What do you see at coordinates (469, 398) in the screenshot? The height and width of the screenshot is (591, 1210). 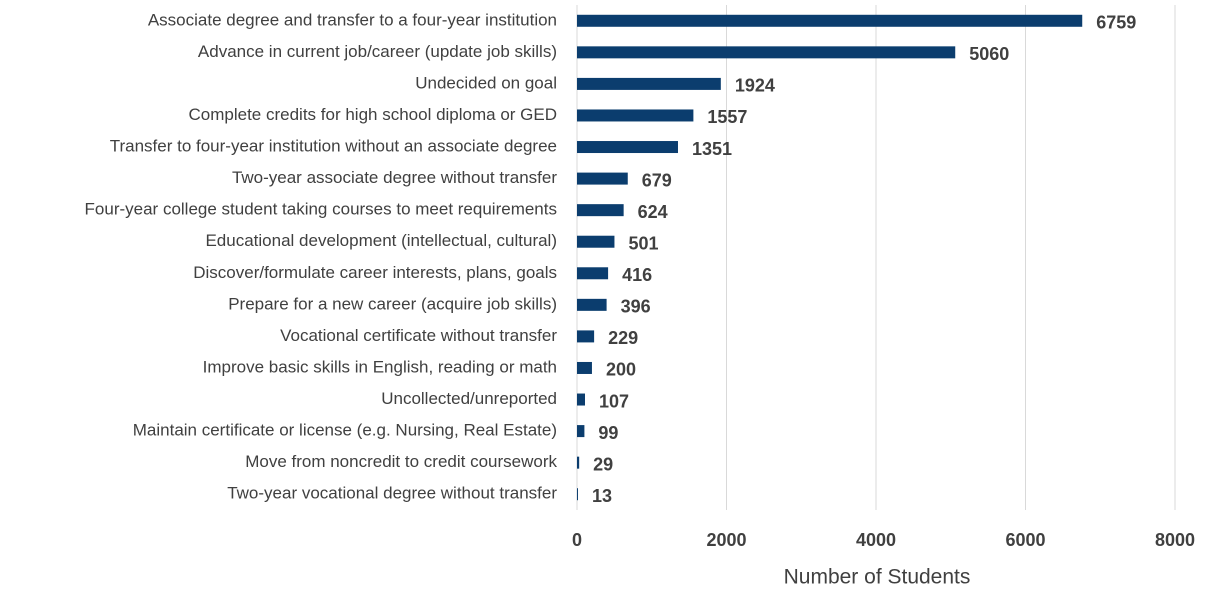 I see `category-label: Uncollected/unreported` at bounding box center [469, 398].